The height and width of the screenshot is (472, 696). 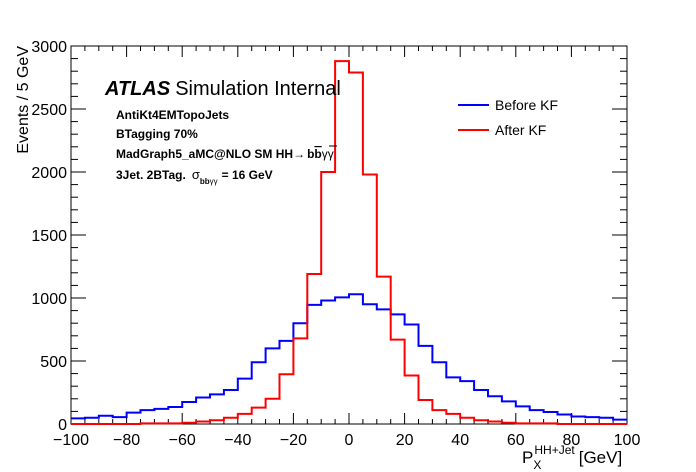 What do you see at coordinates (460, 440) in the screenshot?
I see `x-tick-label: 40` at bounding box center [460, 440].